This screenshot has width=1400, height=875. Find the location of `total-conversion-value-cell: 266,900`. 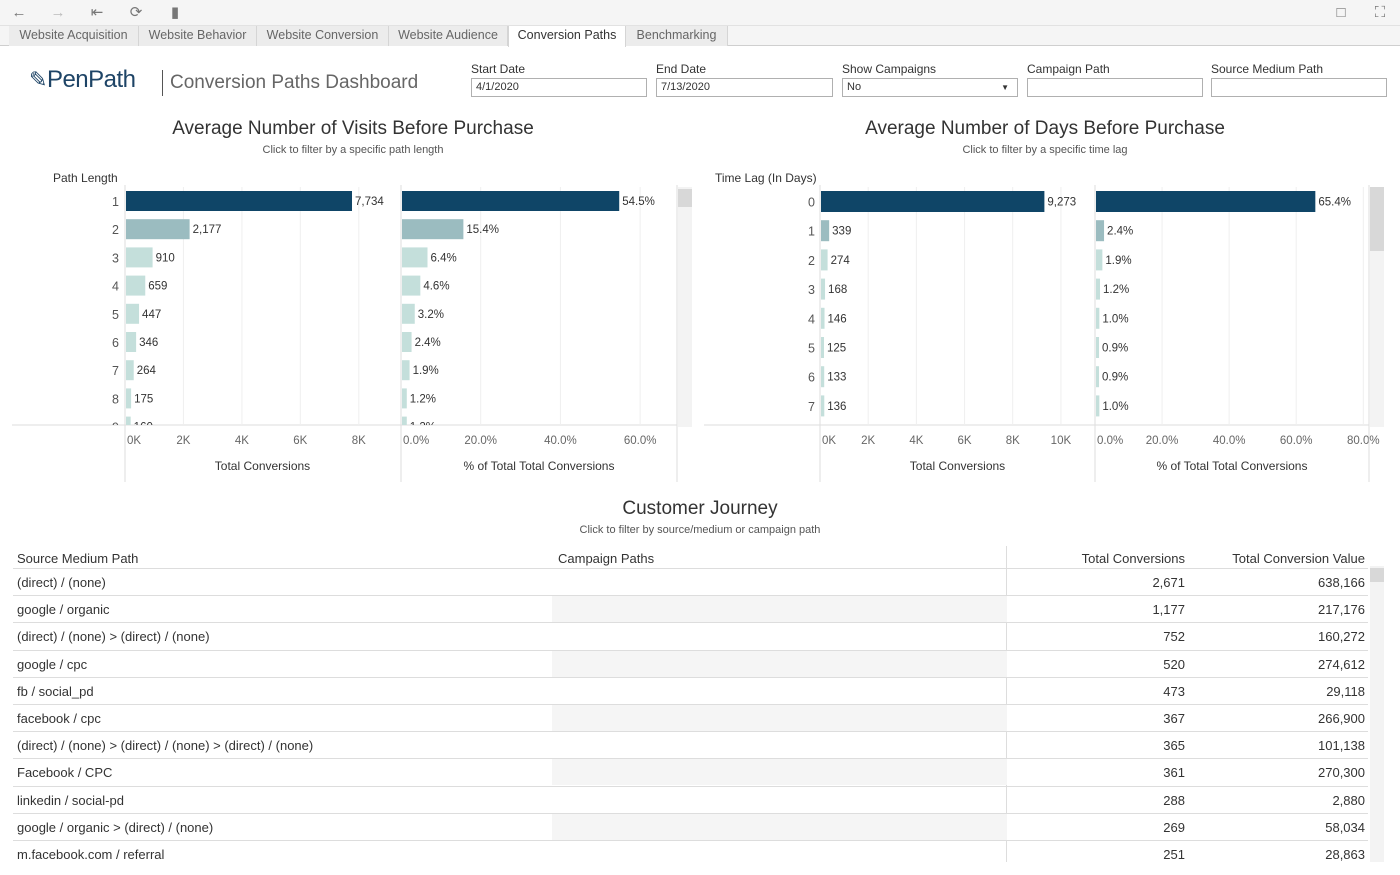

total-conversion-value-cell: 266,900 is located at coordinates (1341, 718).